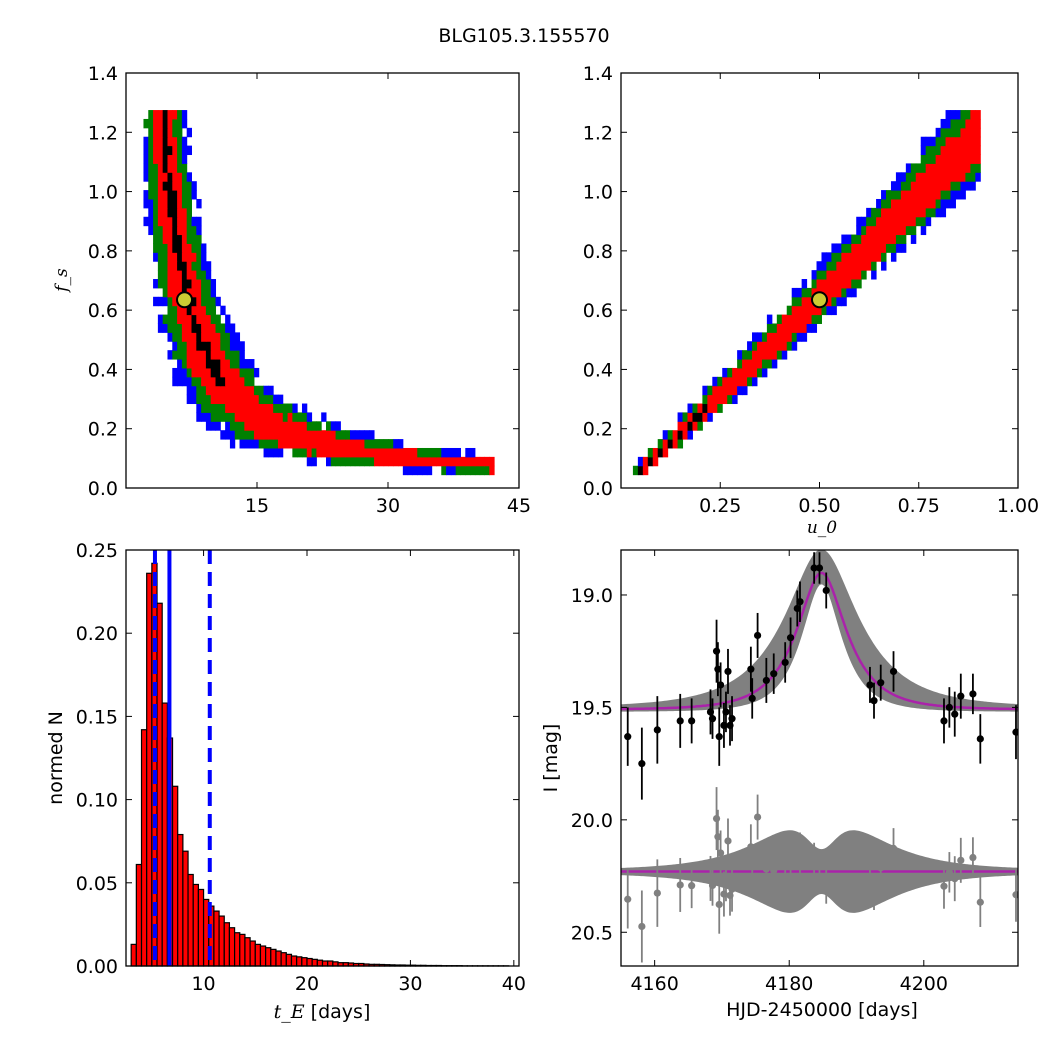  What do you see at coordinates (410, 984) in the screenshot?
I see `x-tick-label: 30` at bounding box center [410, 984].